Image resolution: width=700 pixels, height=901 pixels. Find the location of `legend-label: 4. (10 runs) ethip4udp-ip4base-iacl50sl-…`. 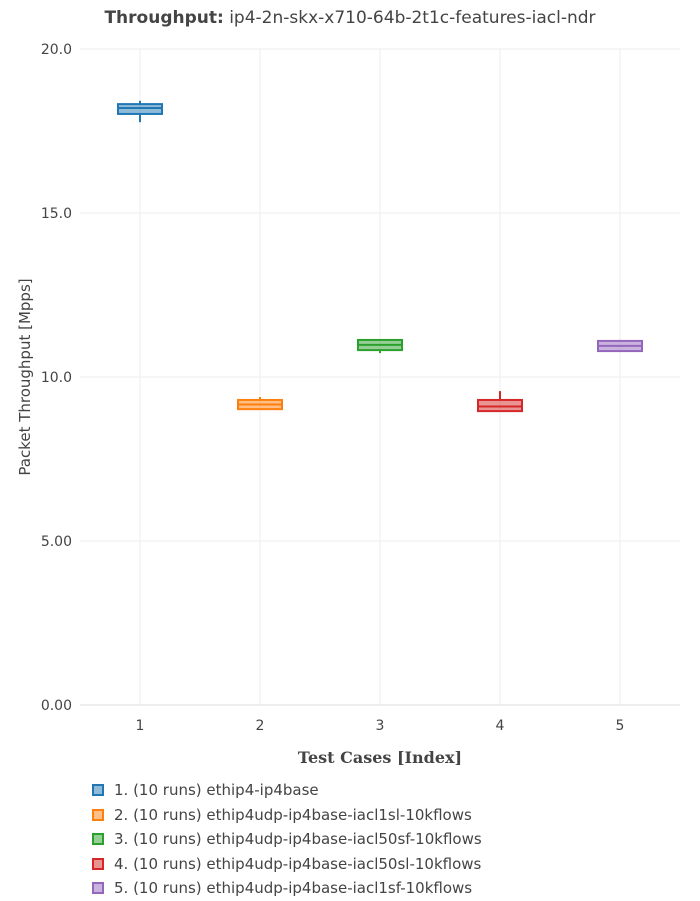

legend-label: 4. (10 runs) ethip4udp-ip4base-iacl50sl-… is located at coordinates (298, 863).